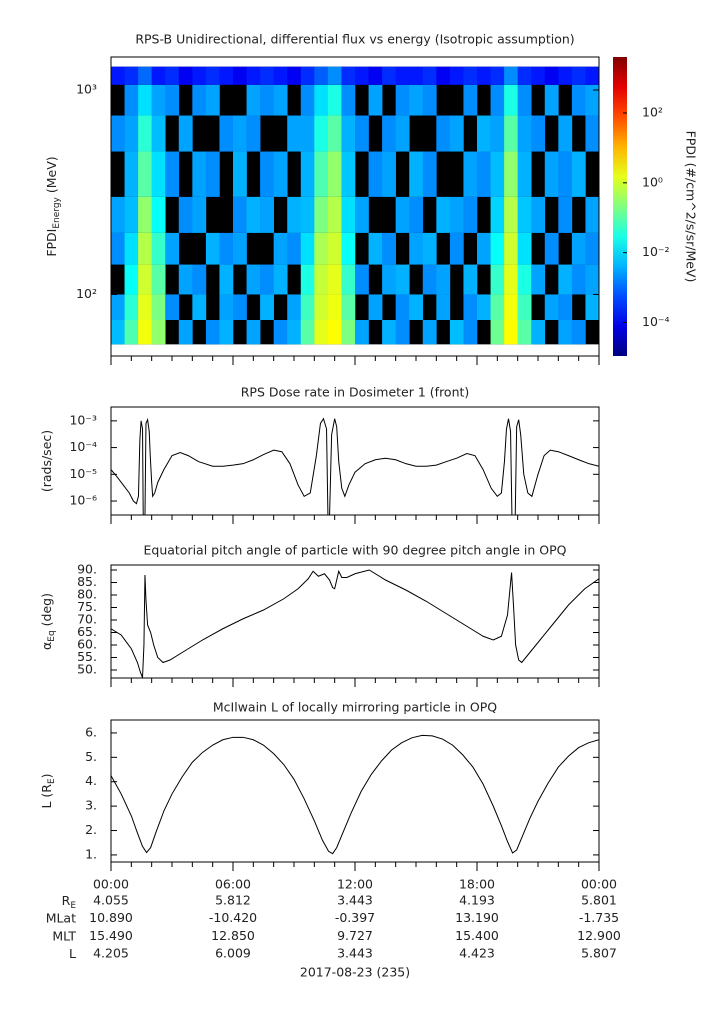 This screenshot has width=725, height=1023. What do you see at coordinates (355, 935) in the screenshot?
I see `ephemeris-value: 9.727` at bounding box center [355, 935].